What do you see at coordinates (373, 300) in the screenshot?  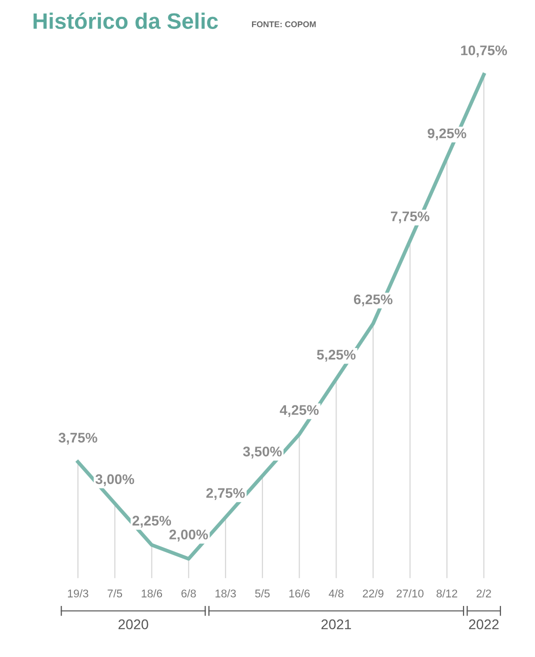 I see `data-label: 6,25%` at bounding box center [373, 300].